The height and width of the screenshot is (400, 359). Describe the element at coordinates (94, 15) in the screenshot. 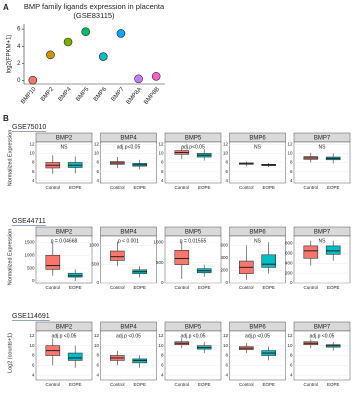

I see `chart-subtitle: (GSE83115)` at that location.